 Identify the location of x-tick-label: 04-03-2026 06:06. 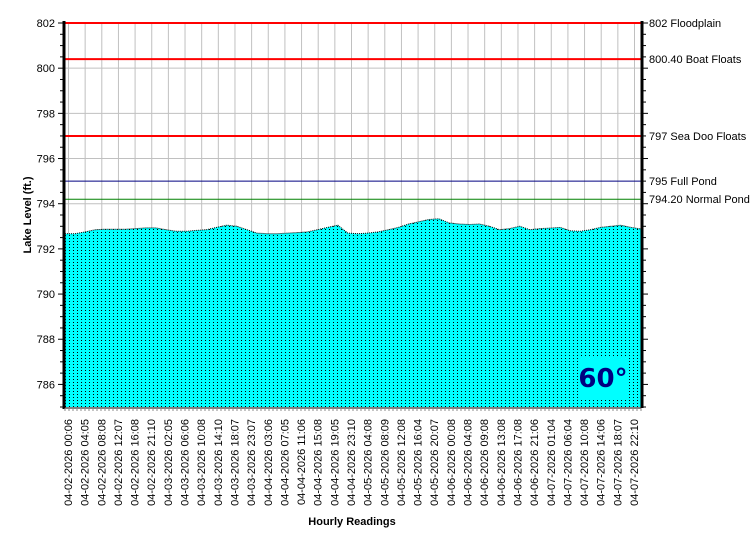
(186, 462).